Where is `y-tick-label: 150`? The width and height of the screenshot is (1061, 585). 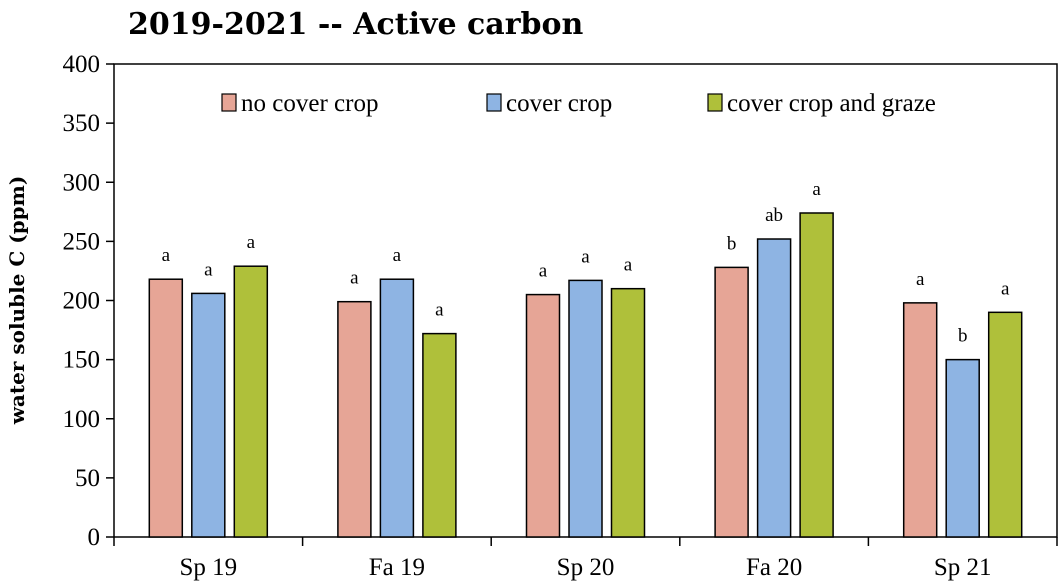 y-tick-label: 150 is located at coordinates (82, 360).